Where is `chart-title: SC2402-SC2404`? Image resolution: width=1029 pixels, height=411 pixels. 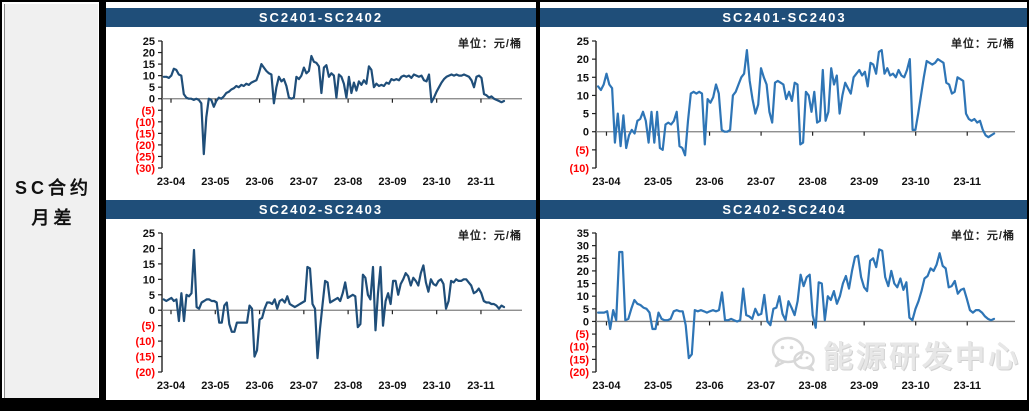
chart-title: SC2402-SC2404 is located at coordinates (783, 209).